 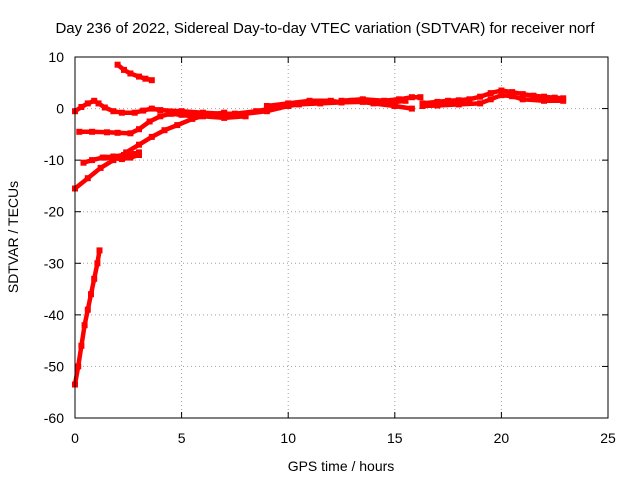 What do you see at coordinates (54, 263) in the screenshot?
I see `y-tick-label: -30` at bounding box center [54, 263].